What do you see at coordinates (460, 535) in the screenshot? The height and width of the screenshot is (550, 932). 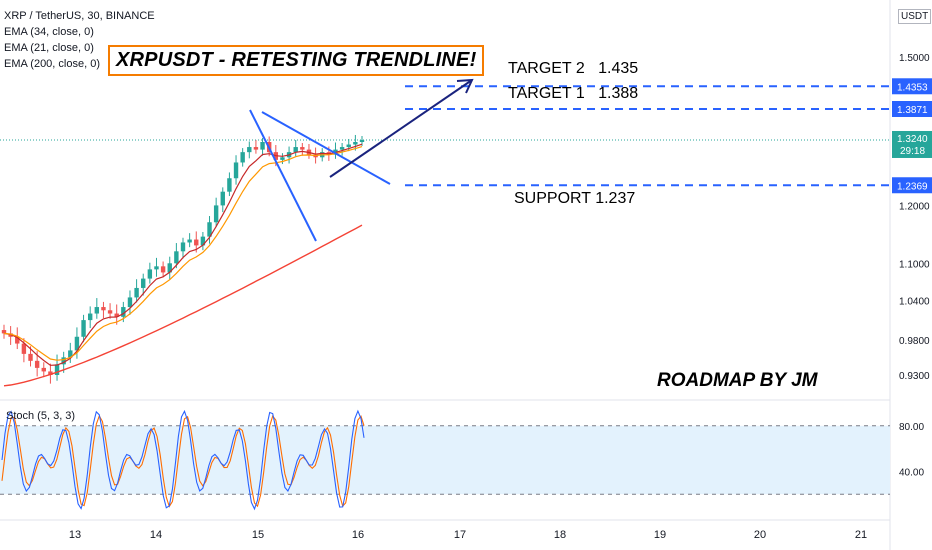 I see `x-tick-label: 17` at bounding box center [460, 535].